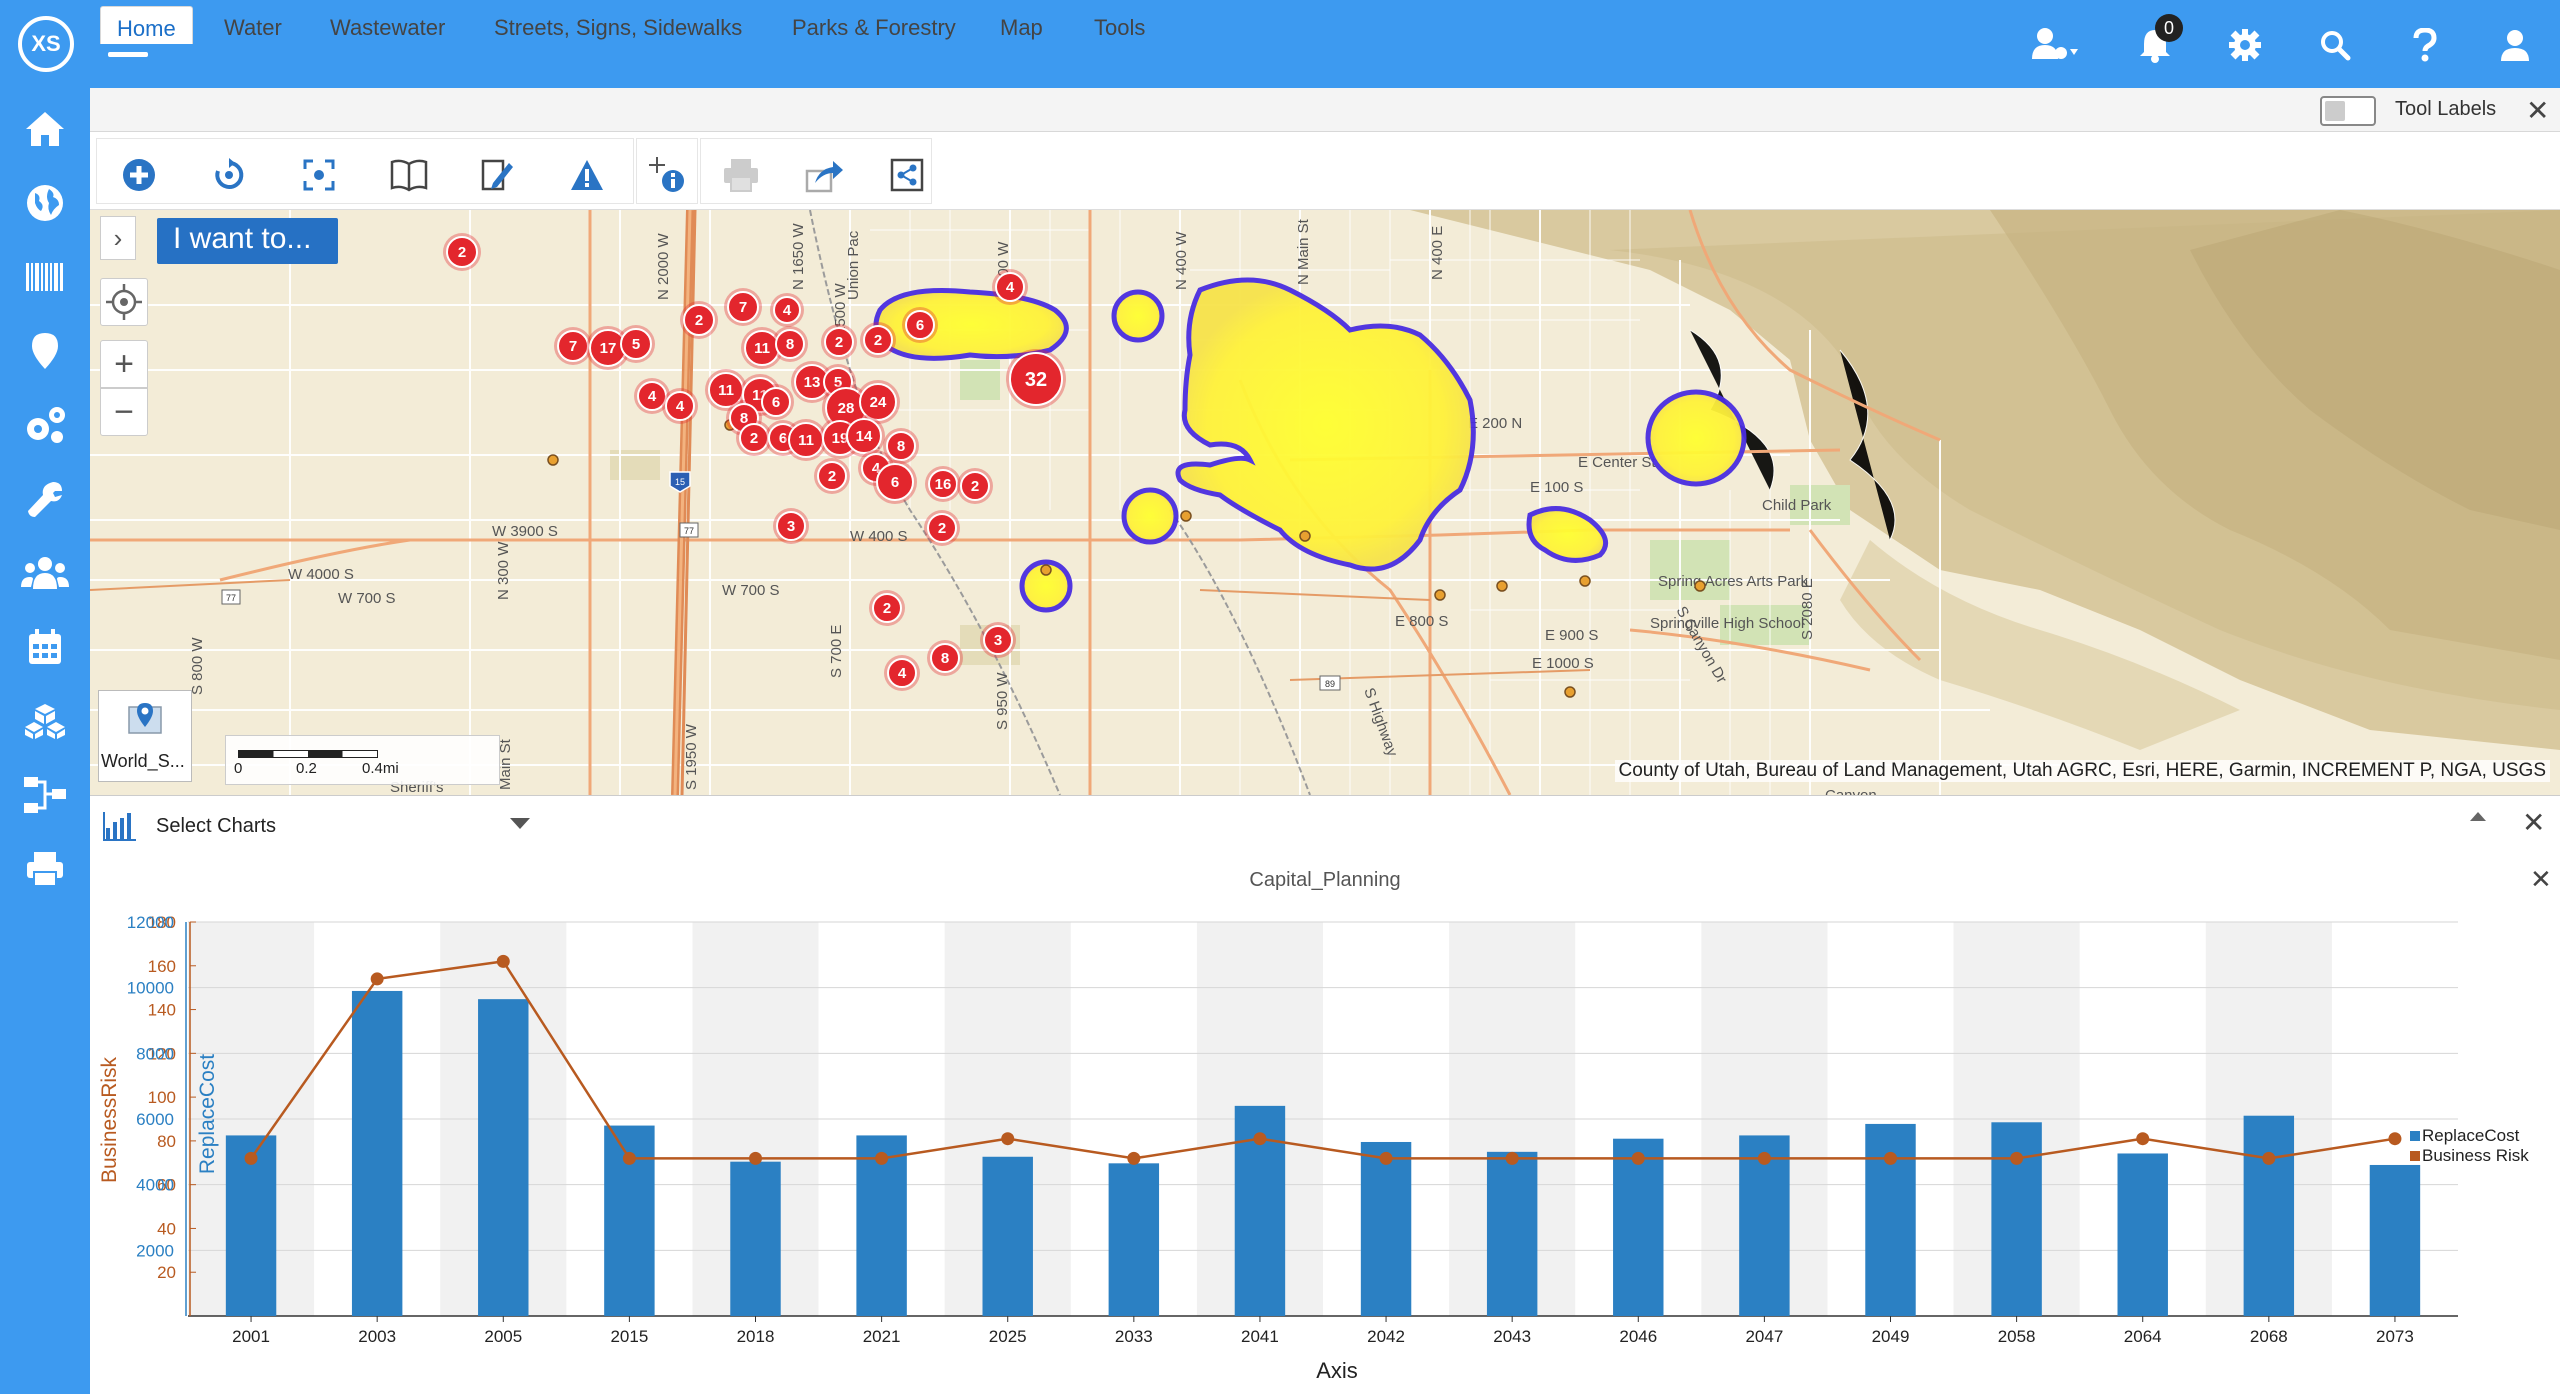 The height and width of the screenshot is (1394, 2560). Describe the element at coordinates (680, 406) in the screenshot. I see `cluster-marker: 4` at that location.